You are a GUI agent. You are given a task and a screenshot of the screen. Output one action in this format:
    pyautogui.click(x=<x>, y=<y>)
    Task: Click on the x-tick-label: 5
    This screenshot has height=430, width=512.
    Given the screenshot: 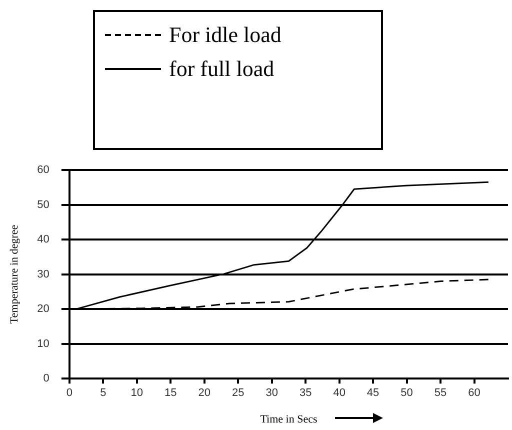 What is the action you would take?
    pyautogui.click(x=103, y=393)
    